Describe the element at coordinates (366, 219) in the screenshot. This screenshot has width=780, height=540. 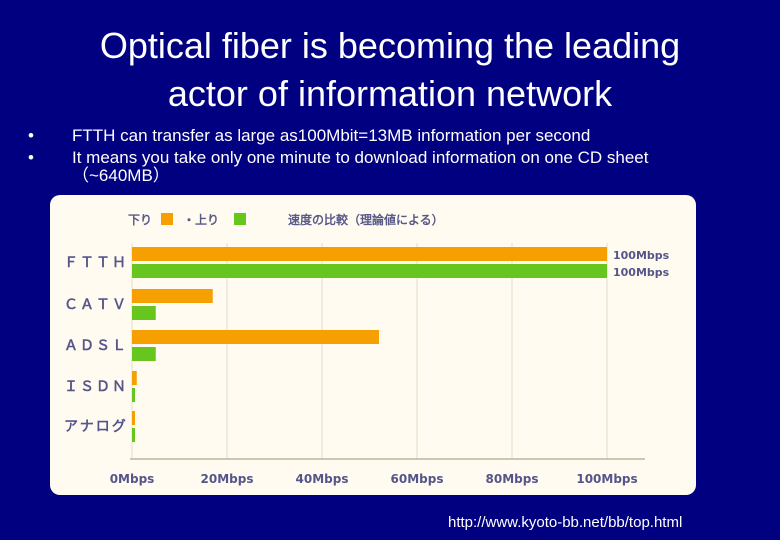
I see `chart-title: 速度の比較（理論値による）` at that location.